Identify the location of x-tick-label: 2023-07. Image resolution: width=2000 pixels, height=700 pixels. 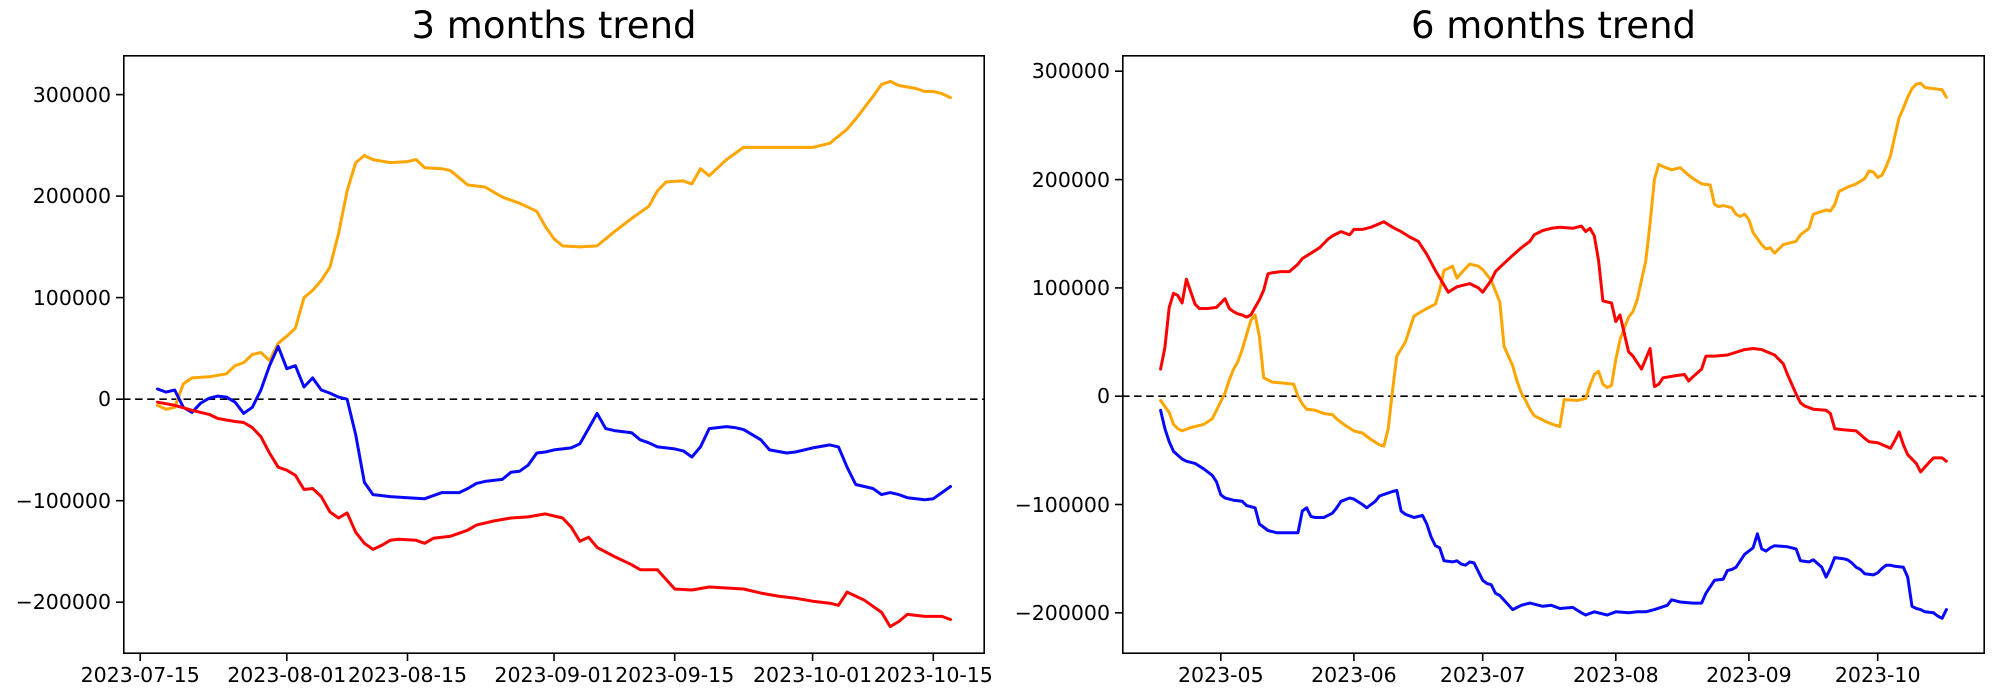
(1482, 675).